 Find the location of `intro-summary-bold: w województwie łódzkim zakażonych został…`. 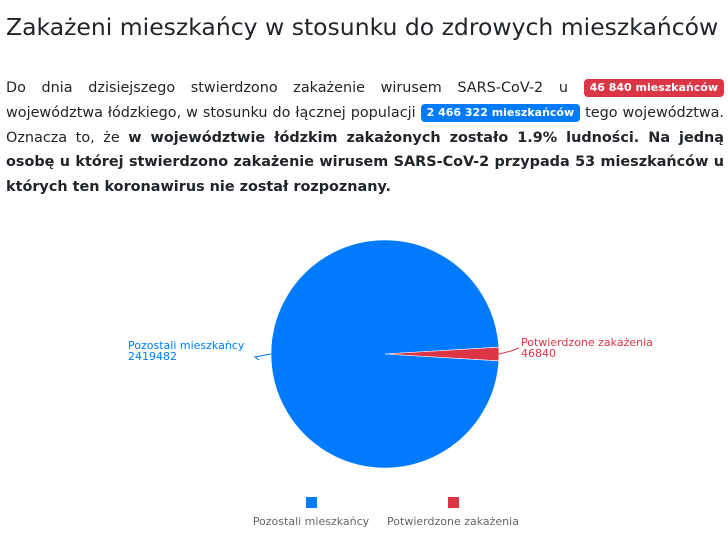

intro-summary-bold: w województwie łódzkim zakażonych został… is located at coordinates (365, 162).